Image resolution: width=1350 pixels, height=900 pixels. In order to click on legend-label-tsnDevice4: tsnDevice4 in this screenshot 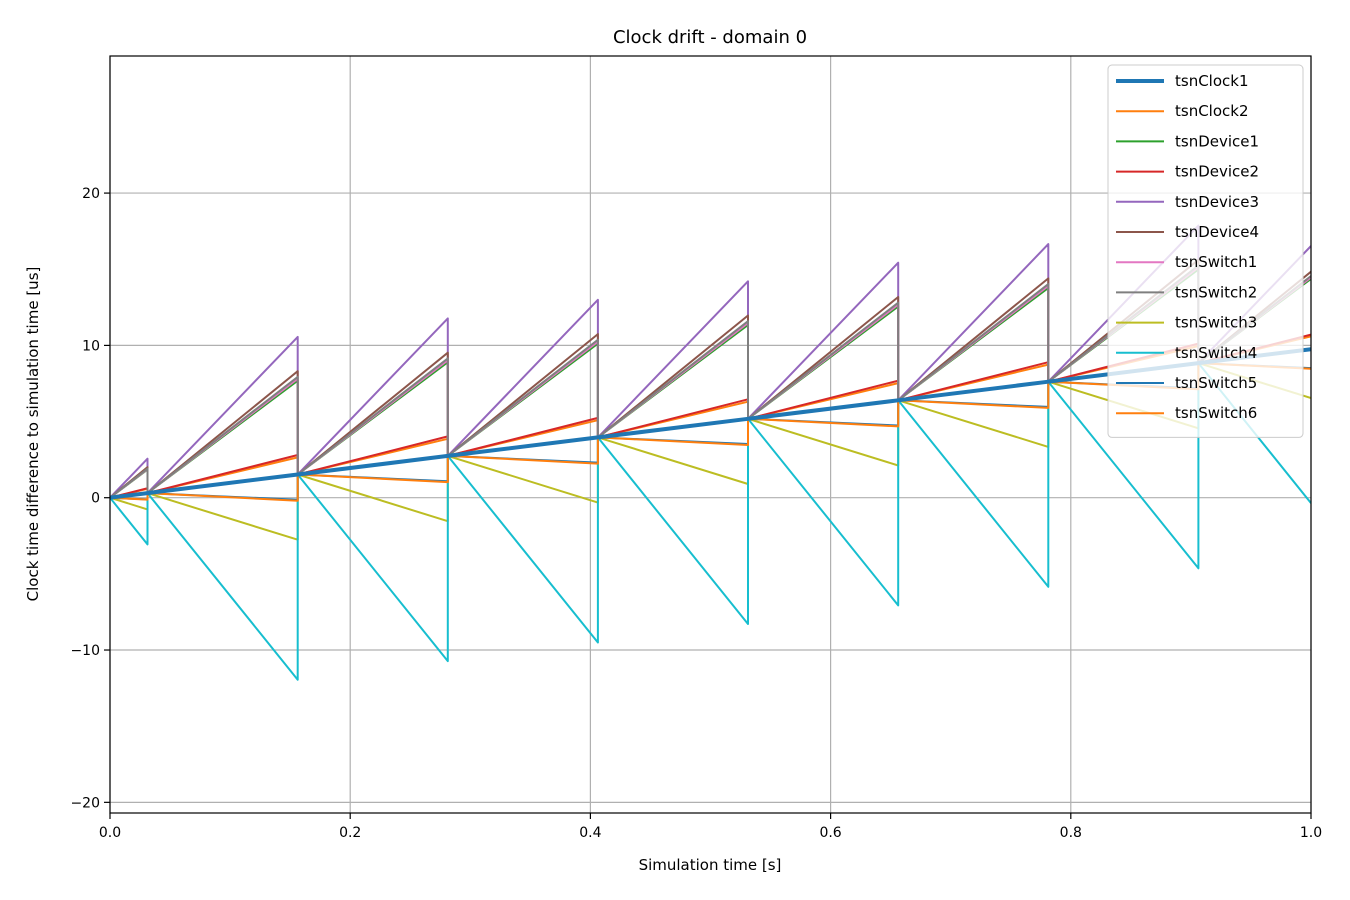, I will do `click(1217, 232)`.